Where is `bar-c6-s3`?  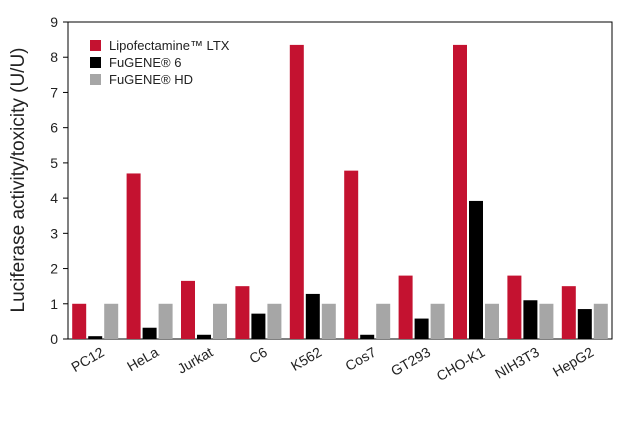 bar-c6-s3 is located at coordinates (274, 321).